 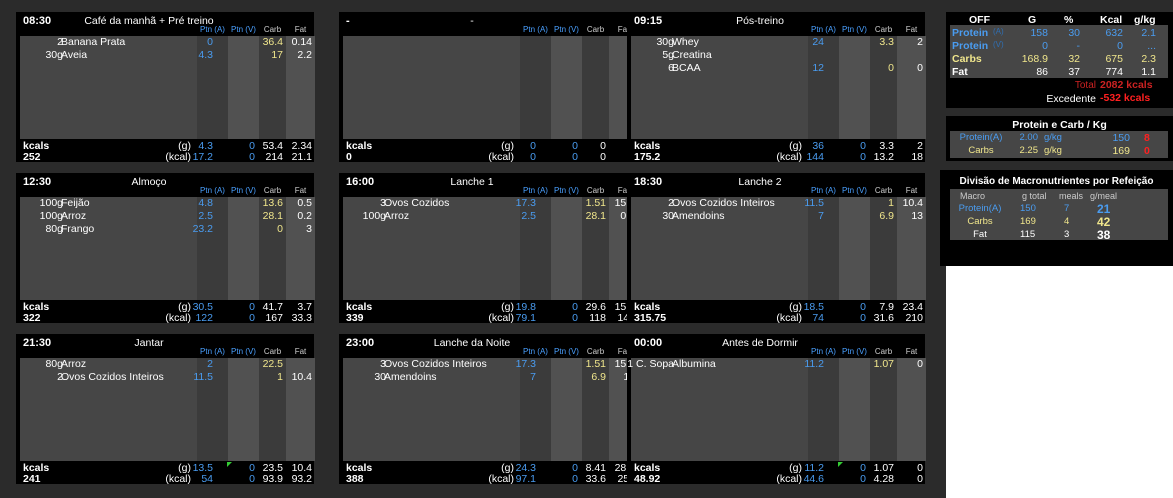 What do you see at coordinates (167, 318) in the screenshot?
I see `totals-kcal-row: 322 (kcal) 122 0 167 33.3` at bounding box center [167, 318].